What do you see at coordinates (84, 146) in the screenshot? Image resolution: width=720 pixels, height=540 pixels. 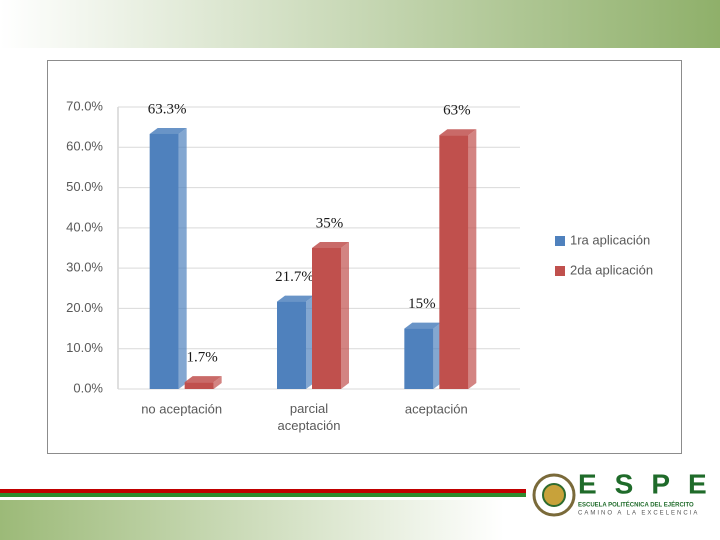 I see `y-tick-label: 60.0%` at bounding box center [84, 146].